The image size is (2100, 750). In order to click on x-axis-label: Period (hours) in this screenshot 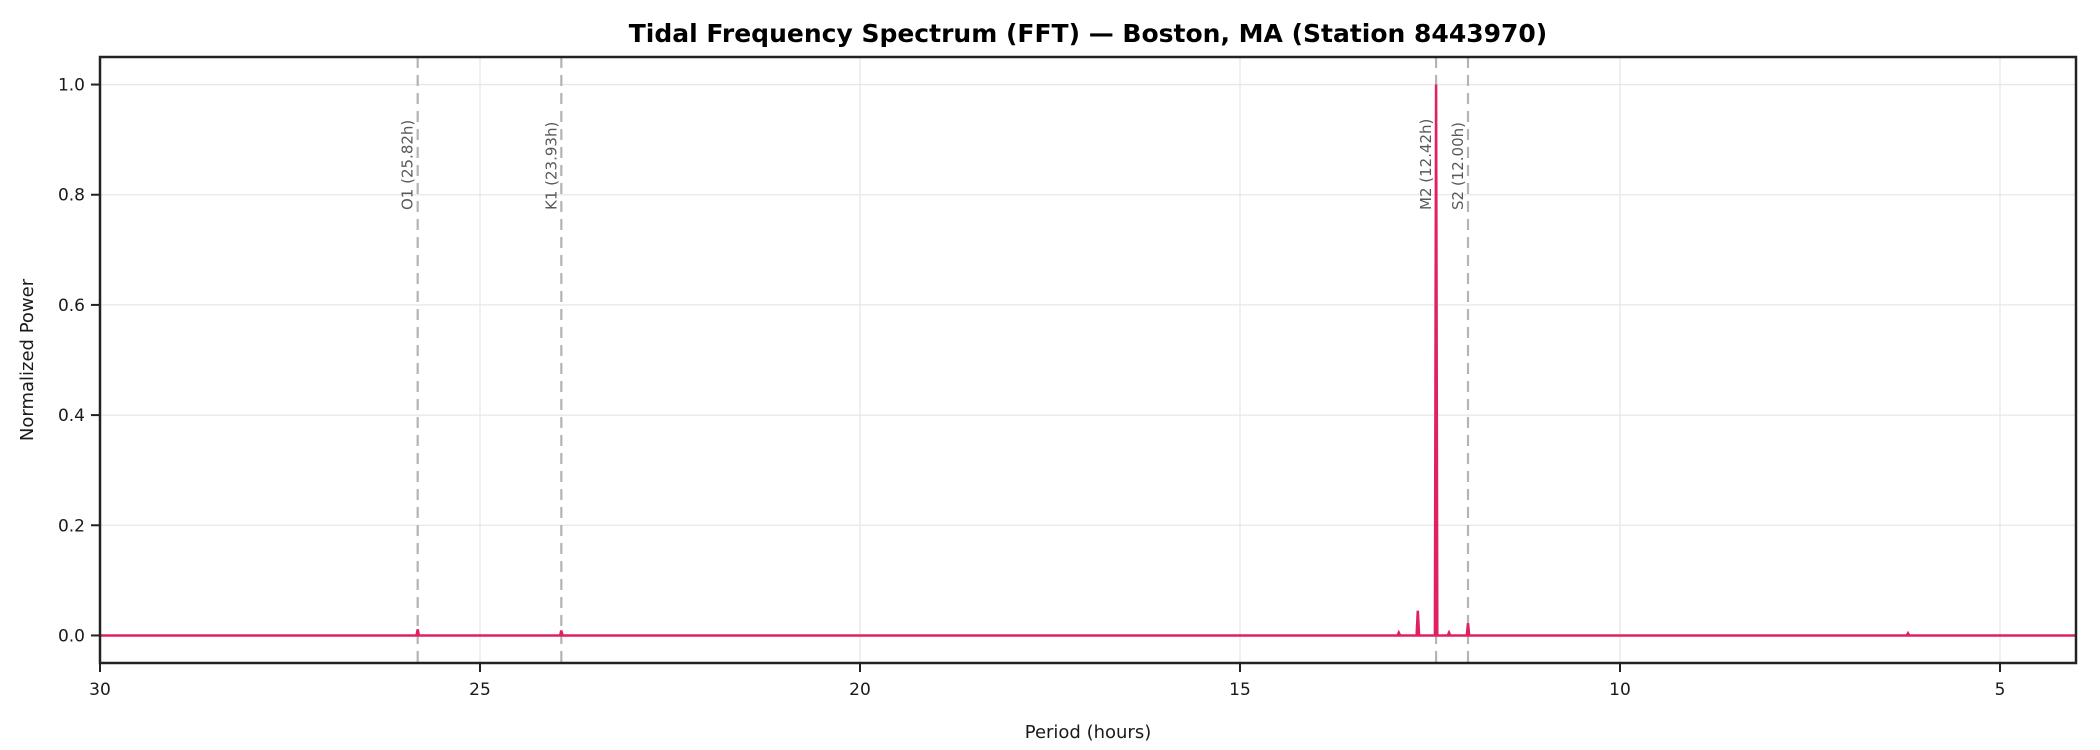, I will do `click(1088, 732)`.